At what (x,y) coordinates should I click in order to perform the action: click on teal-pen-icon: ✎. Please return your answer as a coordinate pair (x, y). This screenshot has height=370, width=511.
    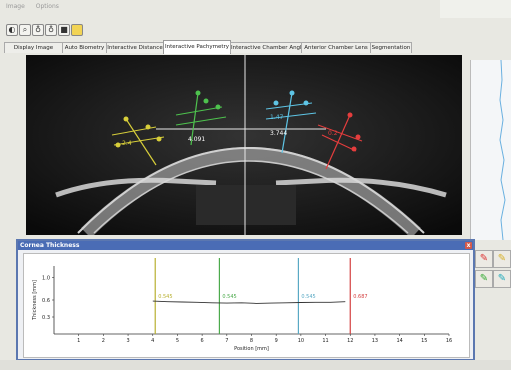
    Looking at the image, I should click on (502, 279).